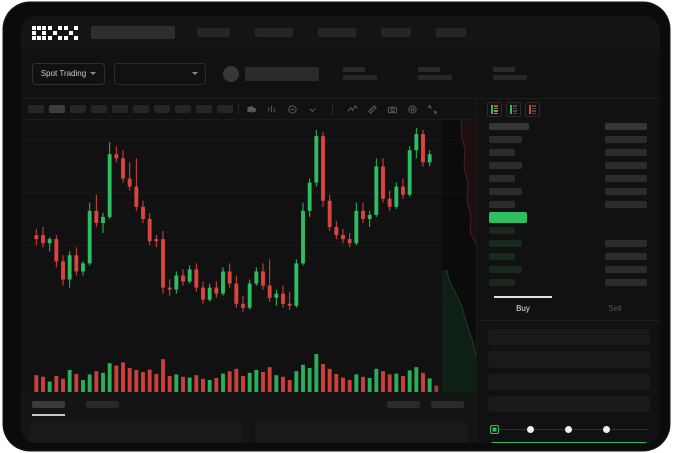 The width and height of the screenshot is (673, 453). What do you see at coordinates (360, 73) in the screenshot?
I see `ticker-stat-change` at bounding box center [360, 73].